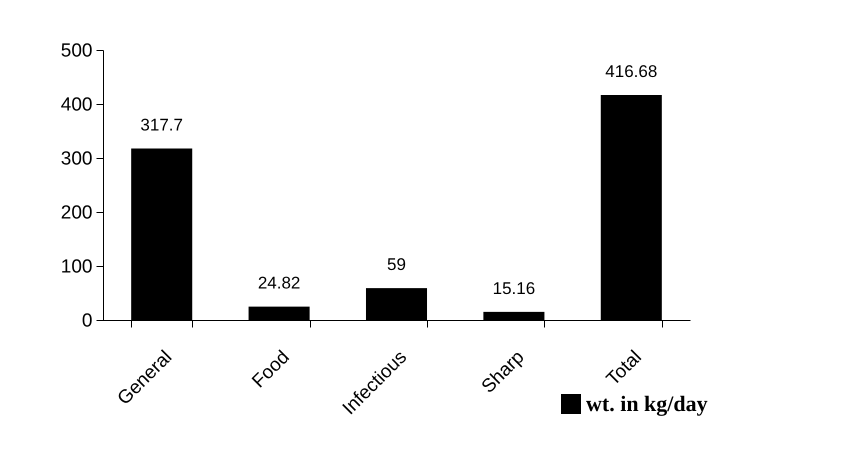  I want to click on data-label: 24.82, so click(279, 283).